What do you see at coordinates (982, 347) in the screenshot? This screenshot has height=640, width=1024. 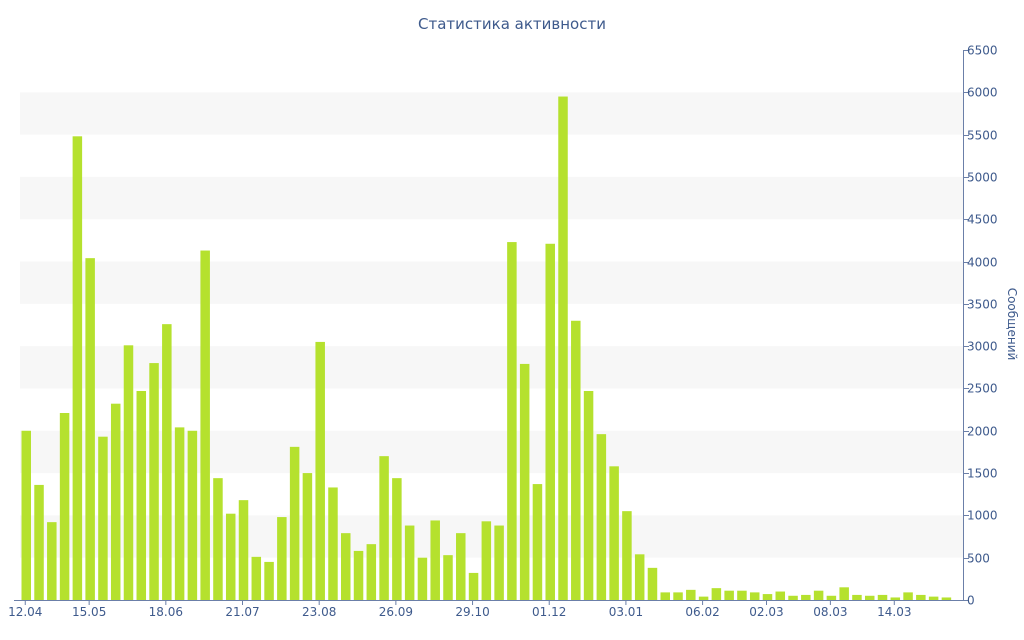 I see `y-tick-label: 3000` at bounding box center [982, 347].